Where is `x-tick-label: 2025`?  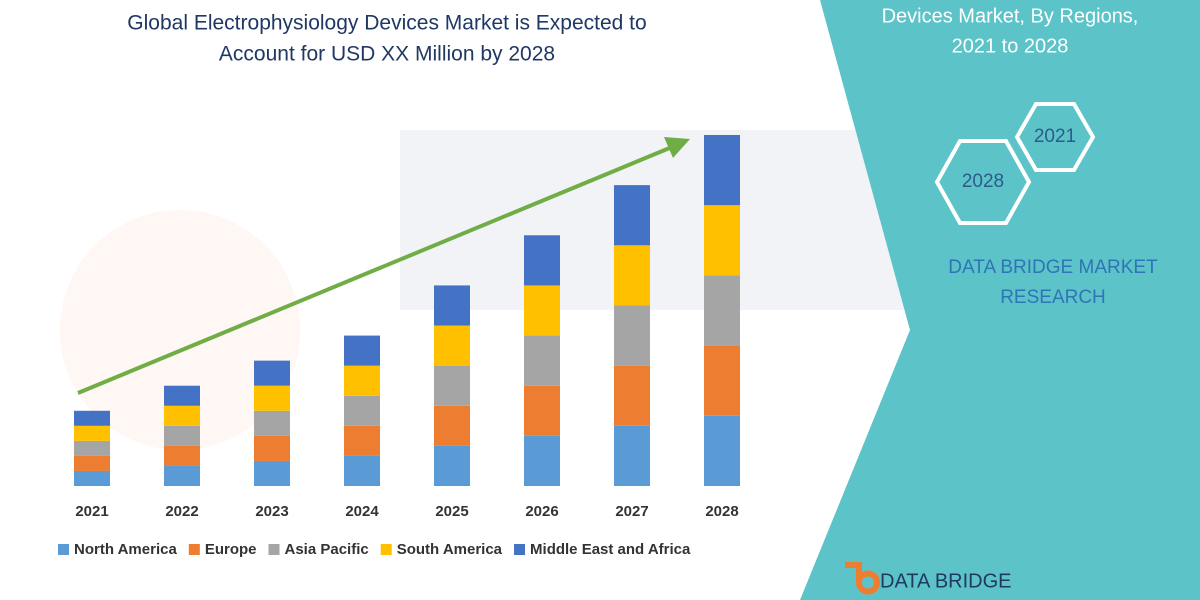
x-tick-label: 2025 is located at coordinates (451, 511).